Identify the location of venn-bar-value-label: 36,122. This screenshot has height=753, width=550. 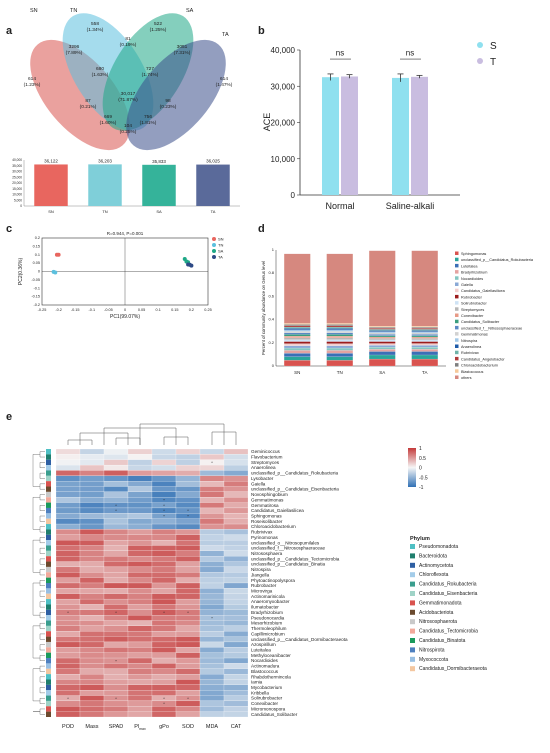
(51, 160).